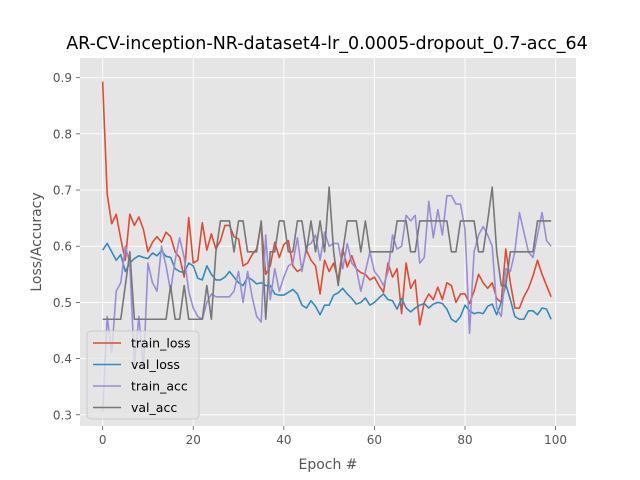 Image resolution: width=640 pixels, height=480 pixels. I want to click on x-tick-label: 0, so click(103, 440).